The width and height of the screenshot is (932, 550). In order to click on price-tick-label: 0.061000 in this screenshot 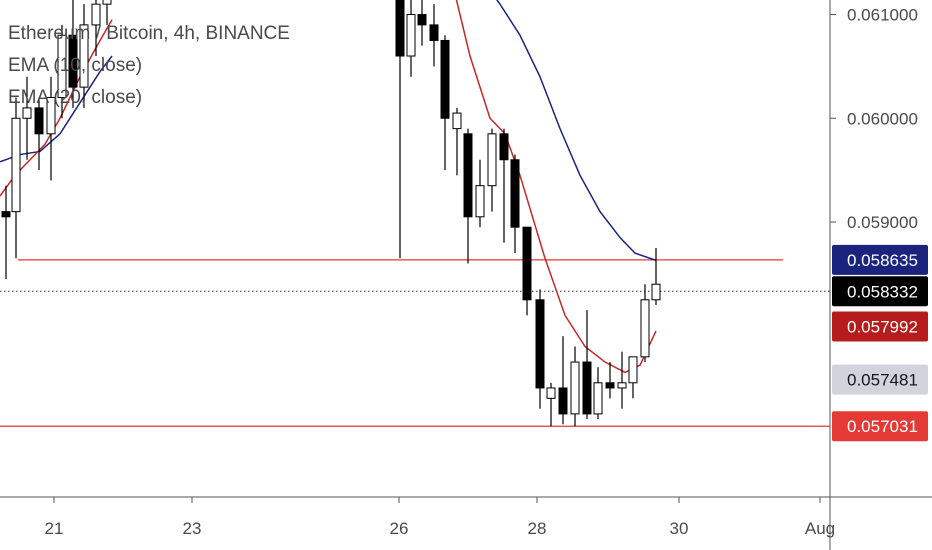, I will do `click(882, 15)`.